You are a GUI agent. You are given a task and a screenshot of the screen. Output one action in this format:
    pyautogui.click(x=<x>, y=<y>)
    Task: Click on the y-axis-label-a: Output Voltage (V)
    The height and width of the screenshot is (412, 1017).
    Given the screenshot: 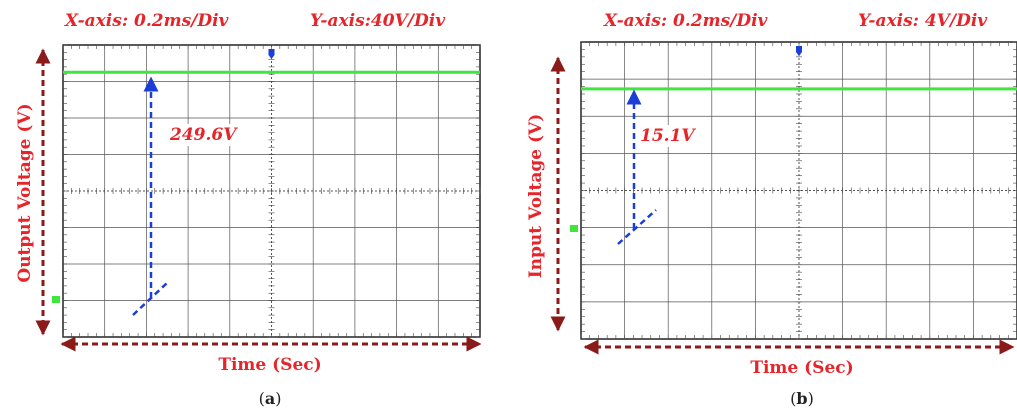 What is the action you would take?
    pyautogui.click(x=25, y=192)
    